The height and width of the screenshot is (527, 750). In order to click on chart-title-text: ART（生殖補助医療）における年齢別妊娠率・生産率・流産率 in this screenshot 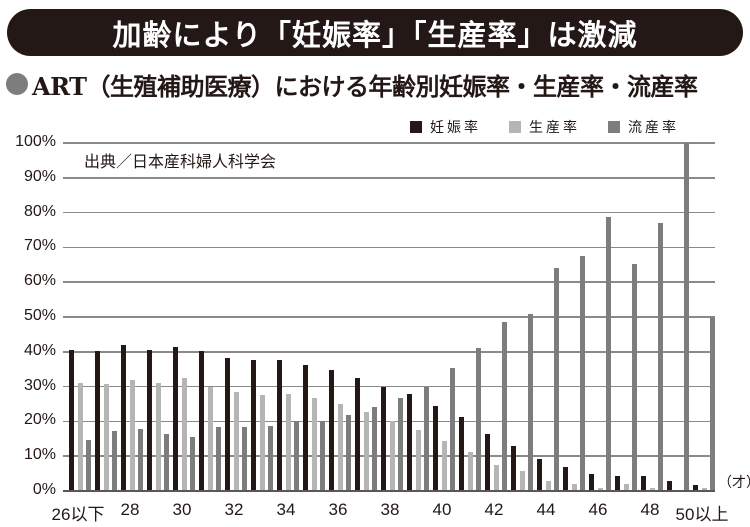, I will do `click(365, 86)`.